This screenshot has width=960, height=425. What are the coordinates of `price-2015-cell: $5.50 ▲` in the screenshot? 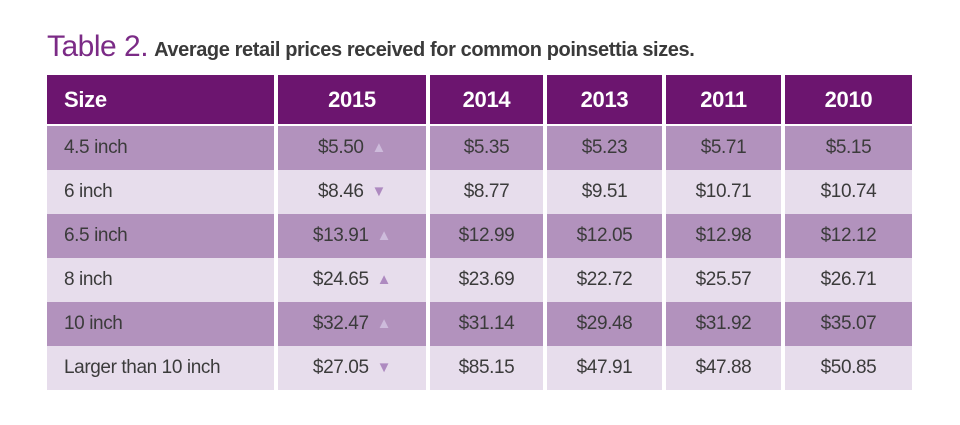 It's located at (352, 148).